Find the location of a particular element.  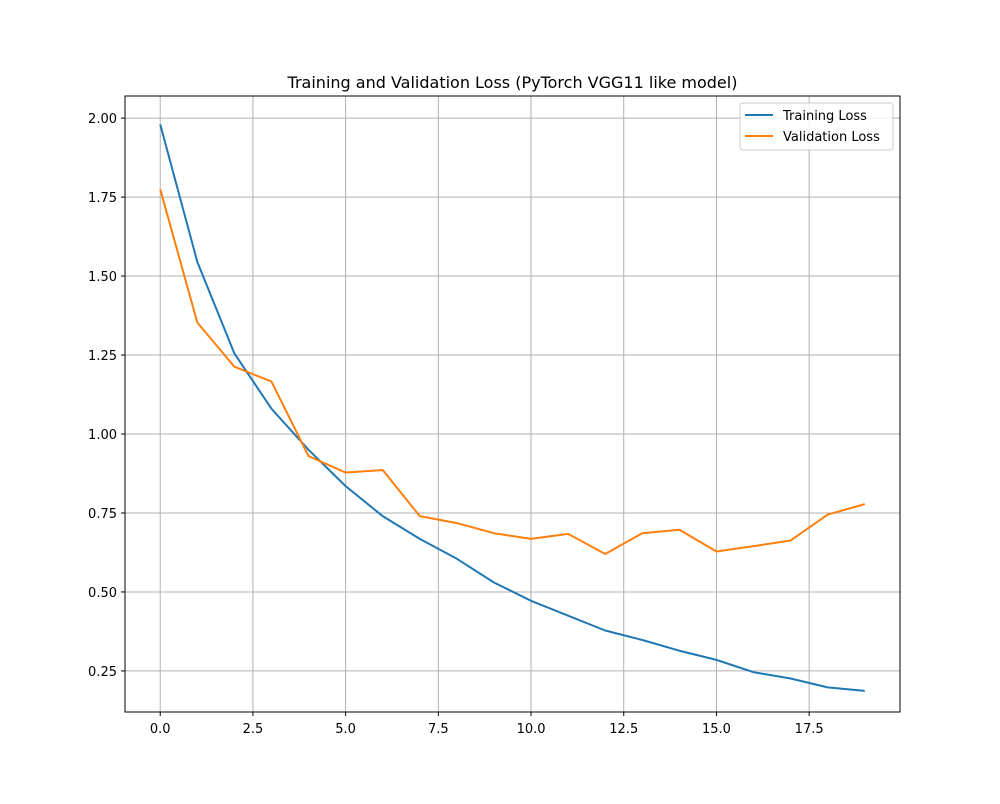

legend: Training Loss Validation Loss is located at coordinates (816, 126).